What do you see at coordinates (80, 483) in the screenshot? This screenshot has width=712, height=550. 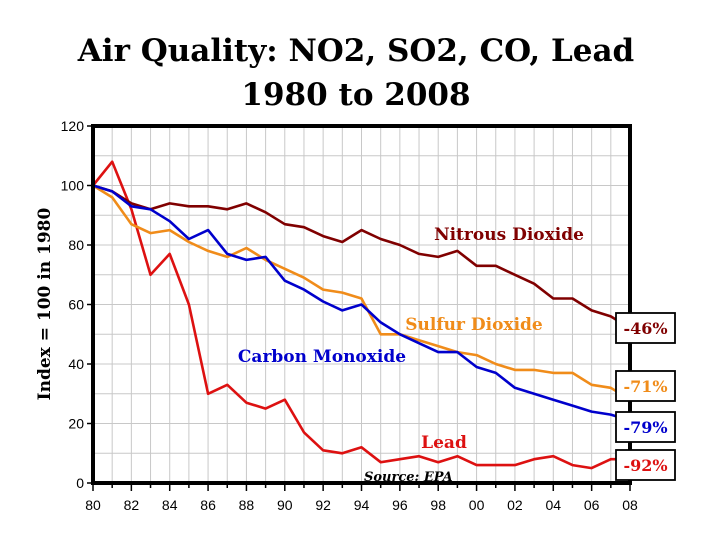 I see `y-tick-label: 0` at bounding box center [80, 483].